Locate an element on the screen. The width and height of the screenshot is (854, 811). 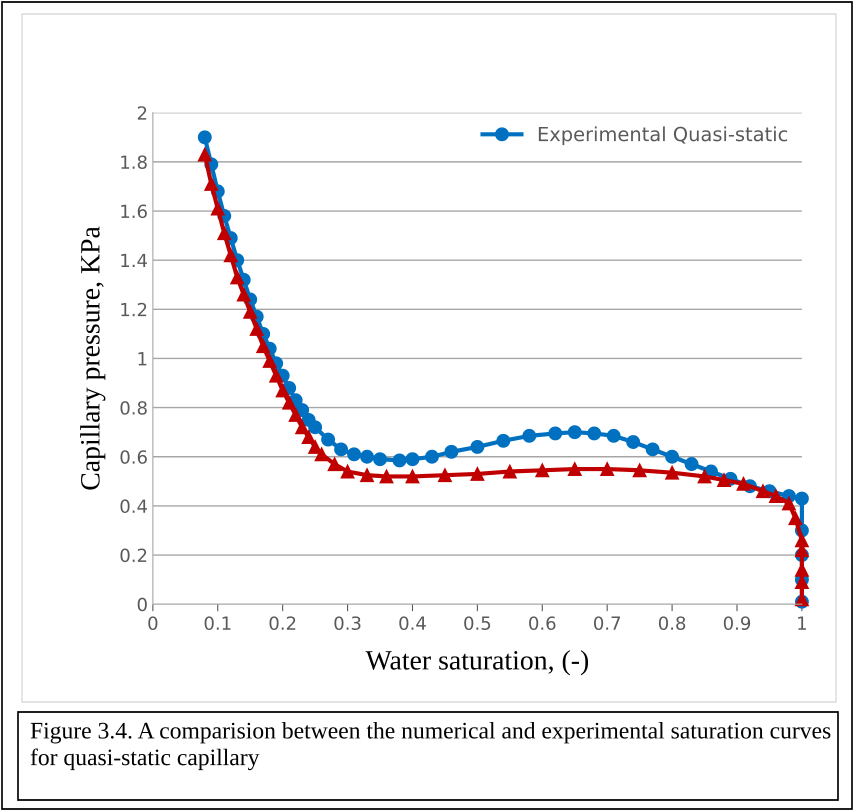
x-tick-label: 0.4 is located at coordinates (412, 623).